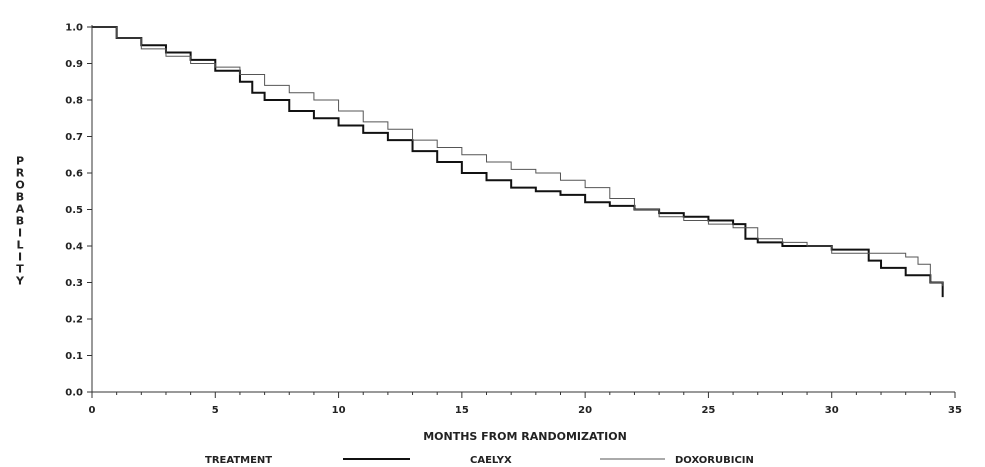 The width and height of the screenshot is (985, 467). Describe the element at coordinates (585, 410) in the screenshot. I see `x-tick-label: 20` at that location.